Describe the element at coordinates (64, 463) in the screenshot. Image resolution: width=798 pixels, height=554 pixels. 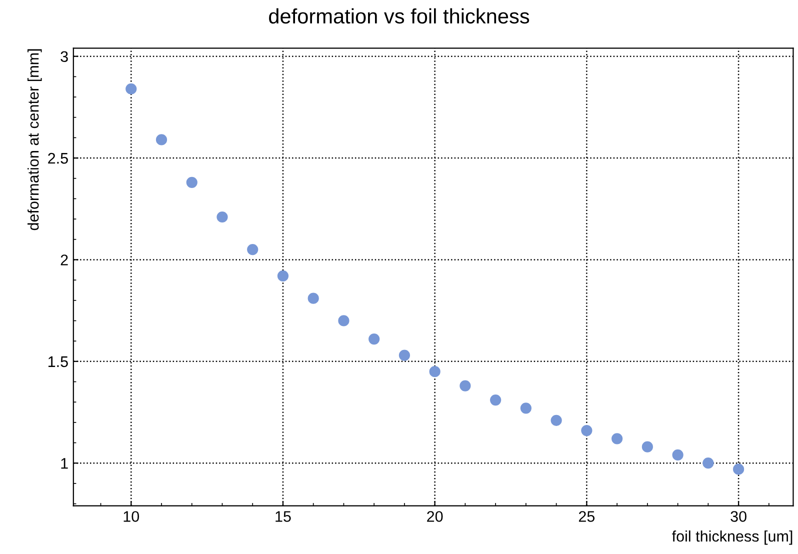
I see `y-tick-label: 1` at that location.